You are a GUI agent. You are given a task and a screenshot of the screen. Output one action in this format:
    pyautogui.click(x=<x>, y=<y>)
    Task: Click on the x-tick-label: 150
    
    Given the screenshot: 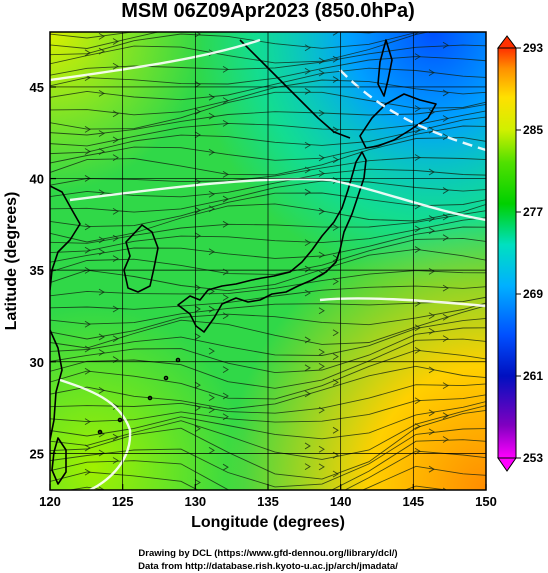 What is the action you would take?
    pyautogui.click(x=486, y=501)
    